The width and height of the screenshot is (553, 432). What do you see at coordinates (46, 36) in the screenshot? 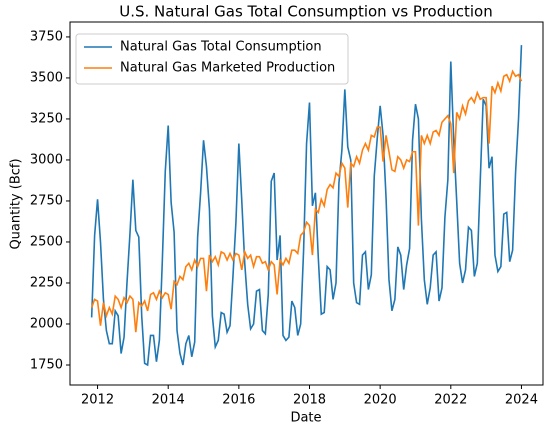
I see `y-tick-label: 3750` at bounding box center [46, 36].